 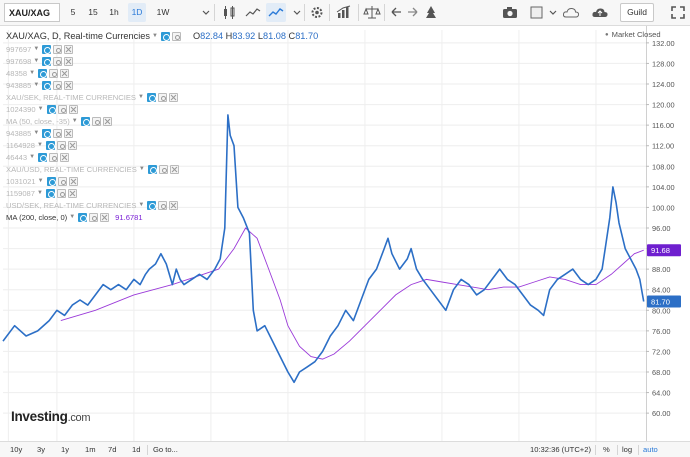 What do you see at coordinates (162, 85) in the screenshot?
I see `study-row: 943885 ▼` at bounding box center [162, 85].